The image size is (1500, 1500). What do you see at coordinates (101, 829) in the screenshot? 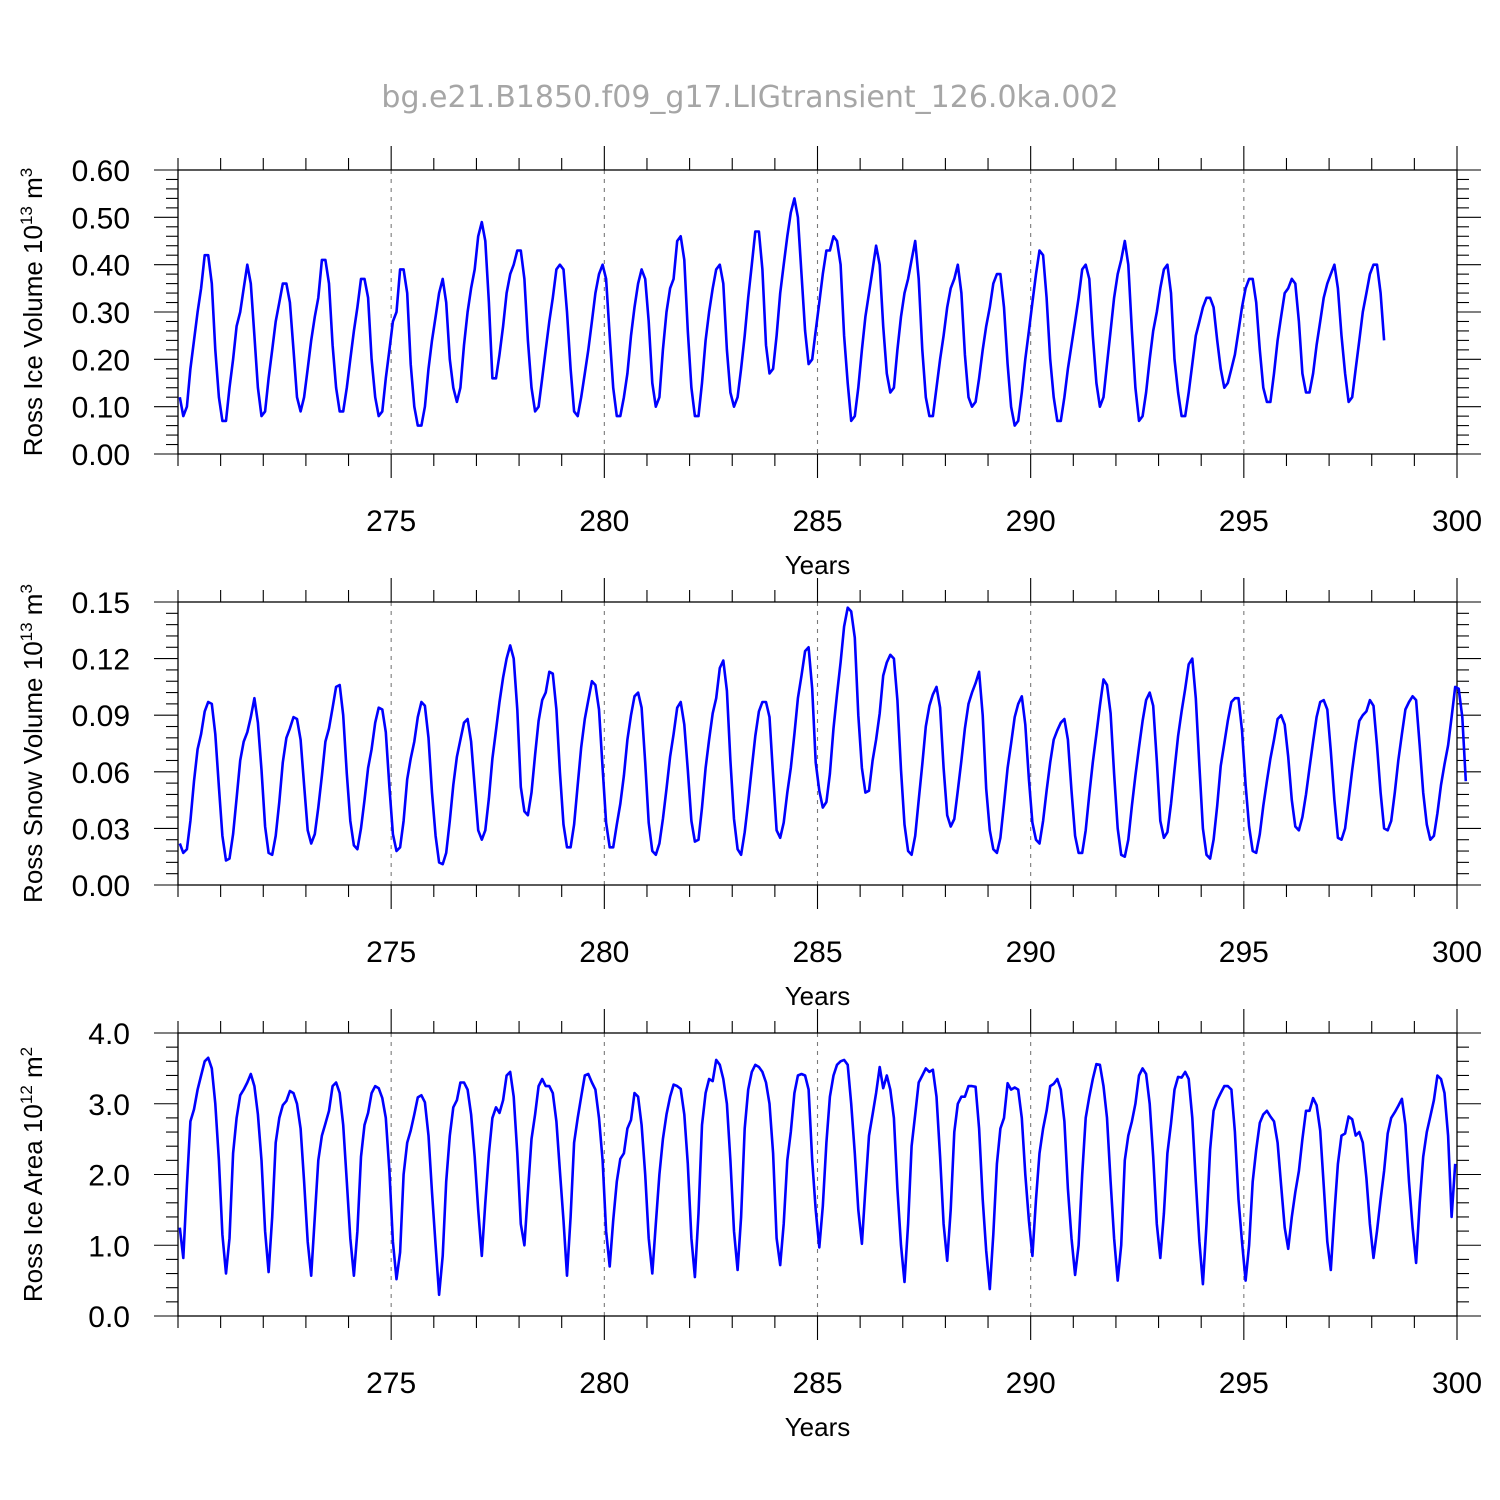
I see `y-tick-label: 0.03` at bounding box center [101, 829].